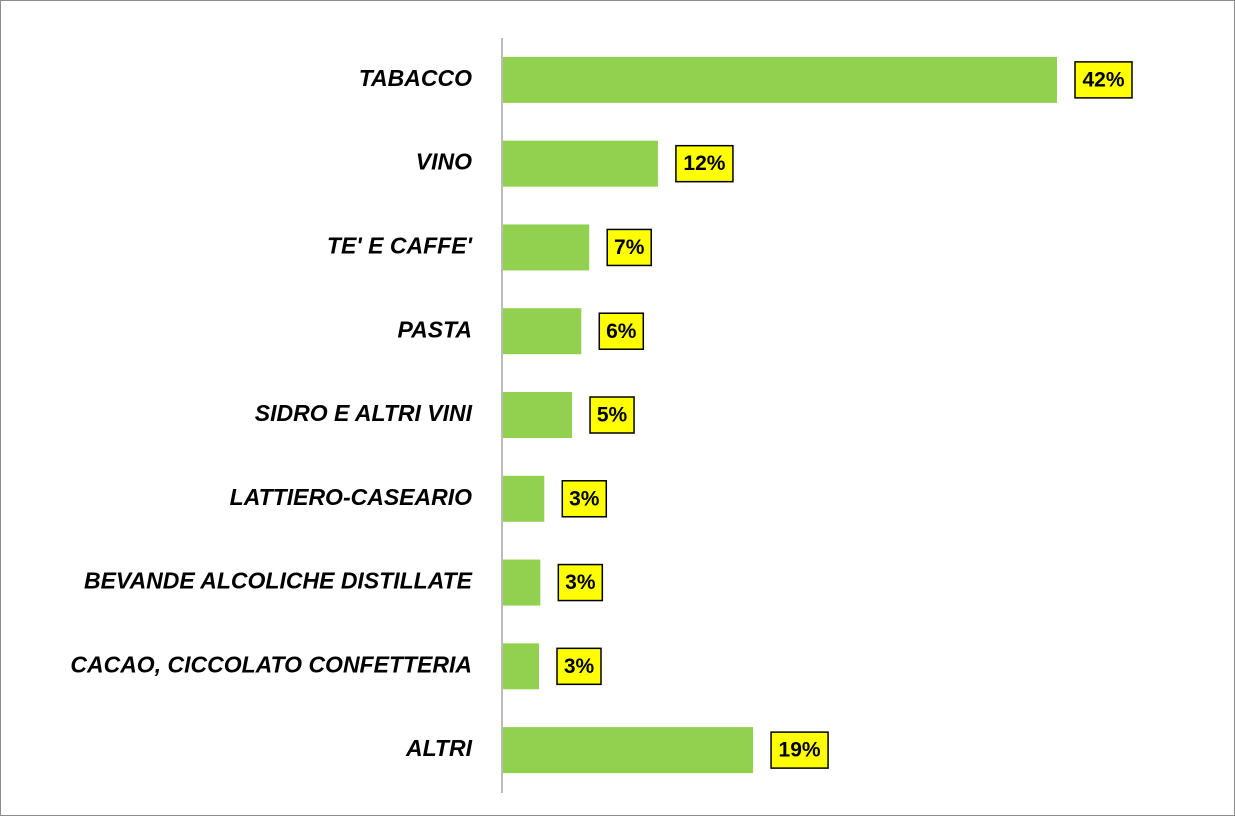  Describe the element at coordinates (351, 497) in the screenshot. I see `category-label: LATTIERO-CASEARIO` at that location.